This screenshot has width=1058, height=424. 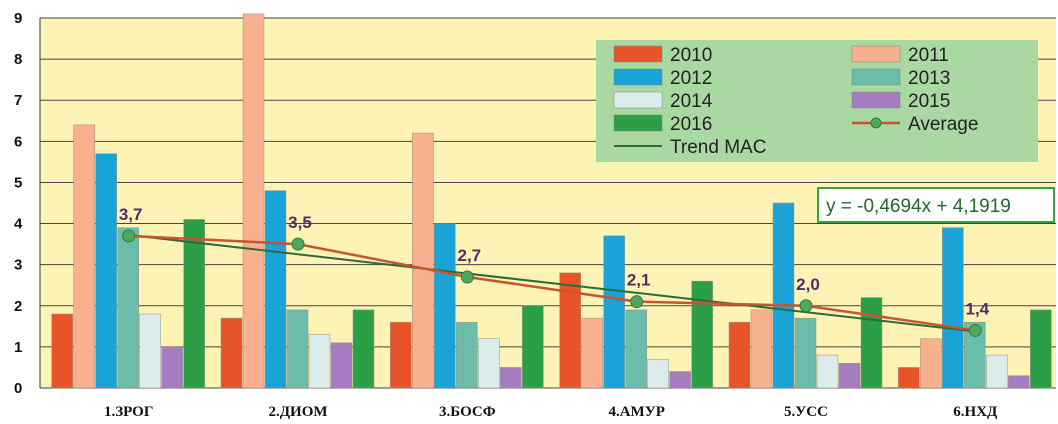 What do you see at coordinates (691, 124) in the screenshot?
I see `legend-label: 2016` at bounding box center [691, 124].